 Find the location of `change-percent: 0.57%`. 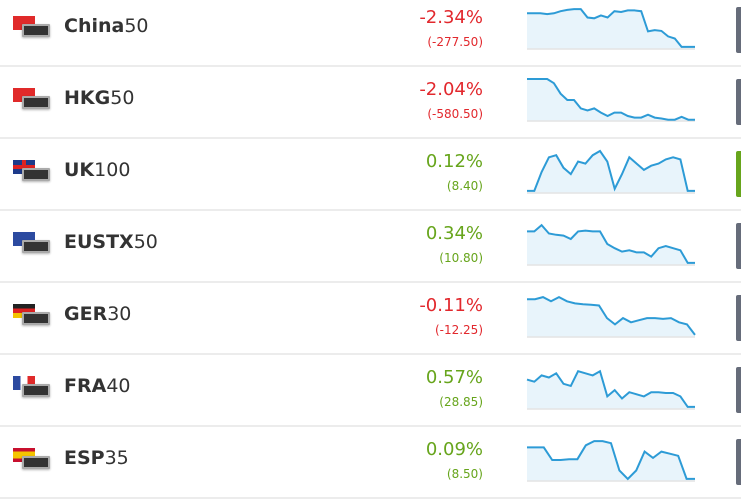

change-percent: 0.57% is located at coordinates (454, 377).